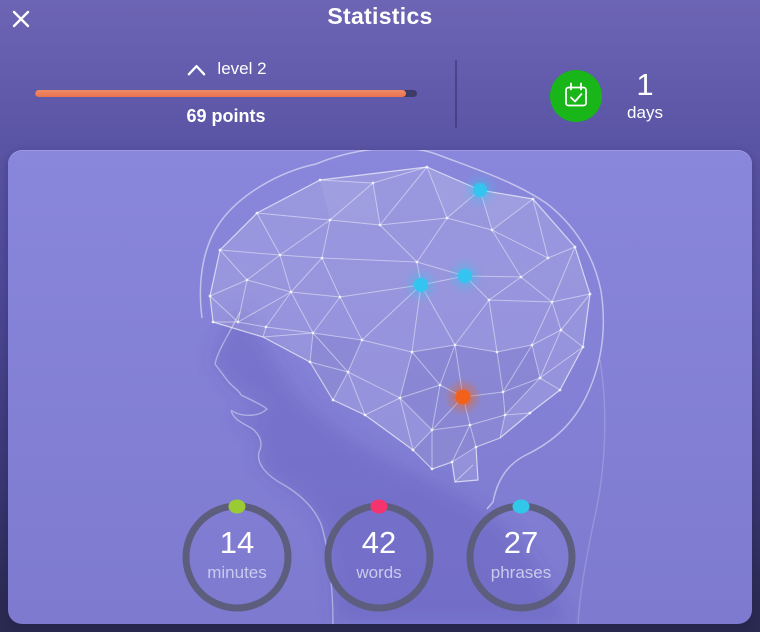  Describe the element at coordinates (521, 572) in the screenshot. I see `stat-label: phrases` at that location.